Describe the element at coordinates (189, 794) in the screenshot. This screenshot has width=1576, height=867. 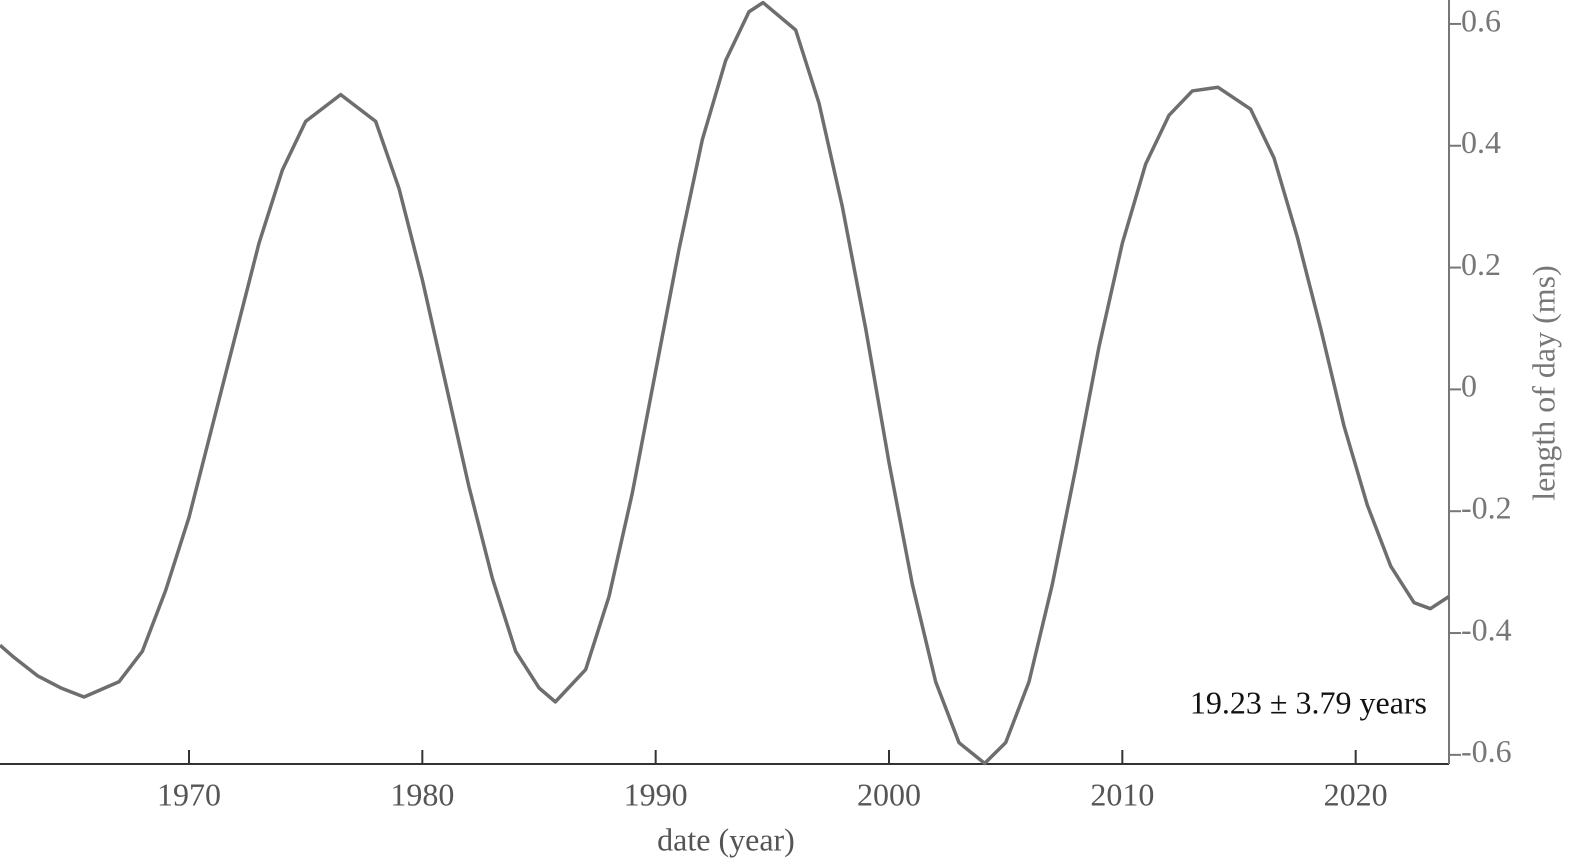
I see `x-tick-label: 1970` at that location.